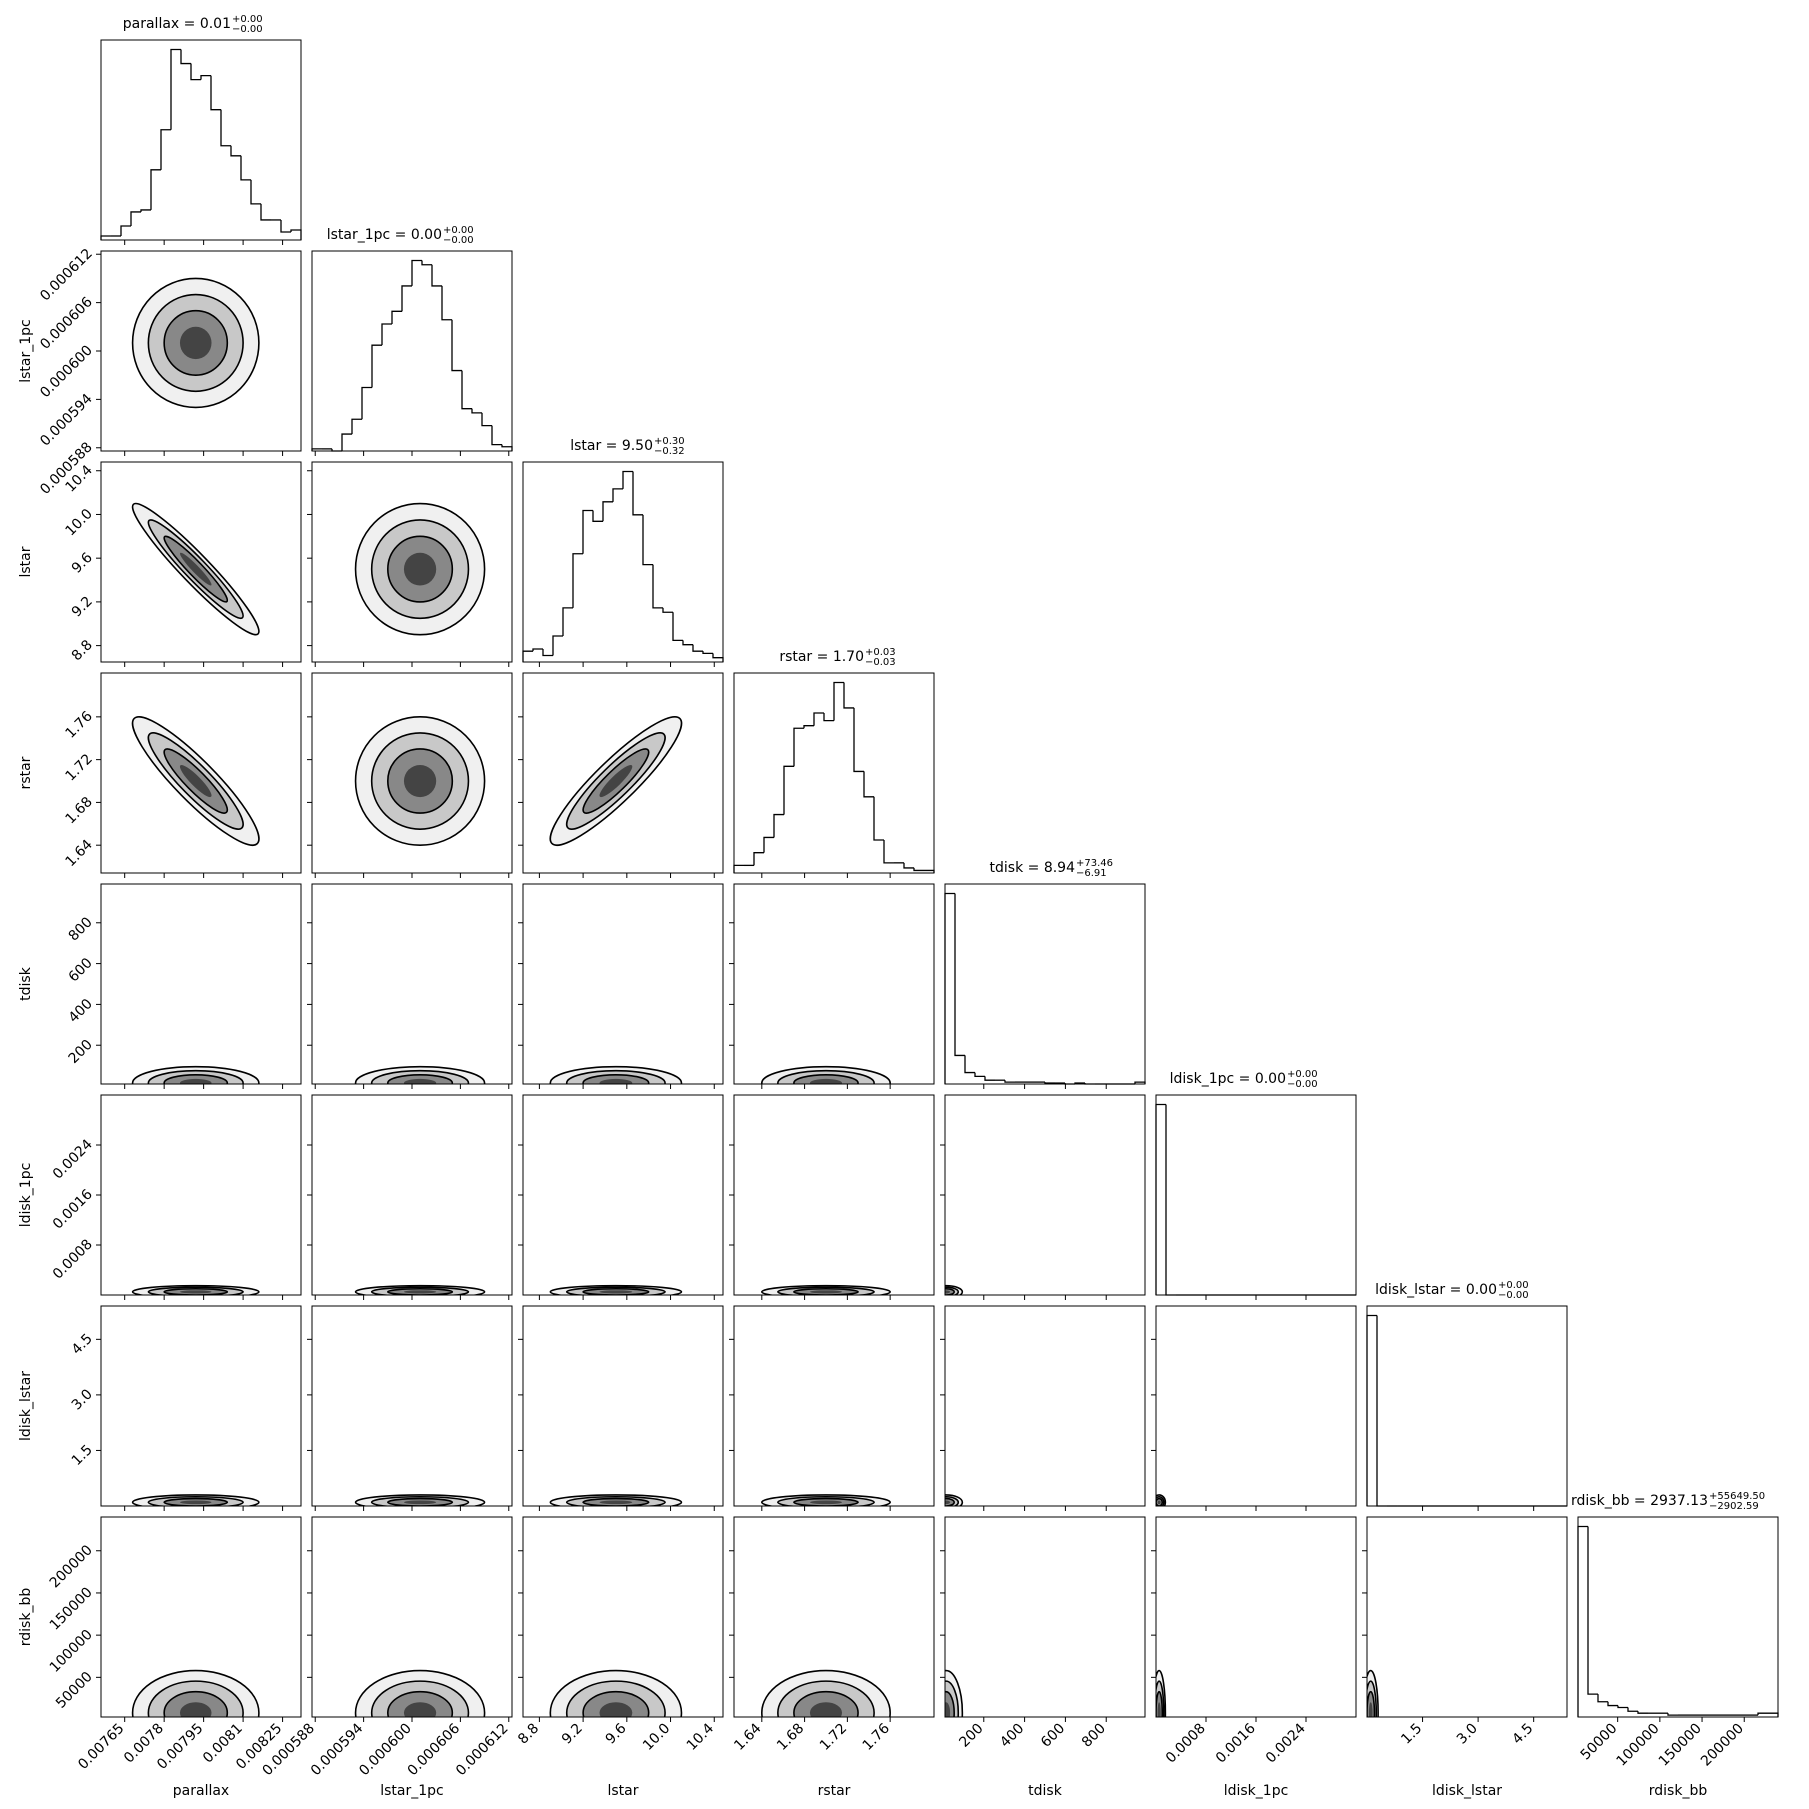  Describe the element at coordinates (971, 1736) in the screenshot. I see `x-tick-label: 200` at that location.